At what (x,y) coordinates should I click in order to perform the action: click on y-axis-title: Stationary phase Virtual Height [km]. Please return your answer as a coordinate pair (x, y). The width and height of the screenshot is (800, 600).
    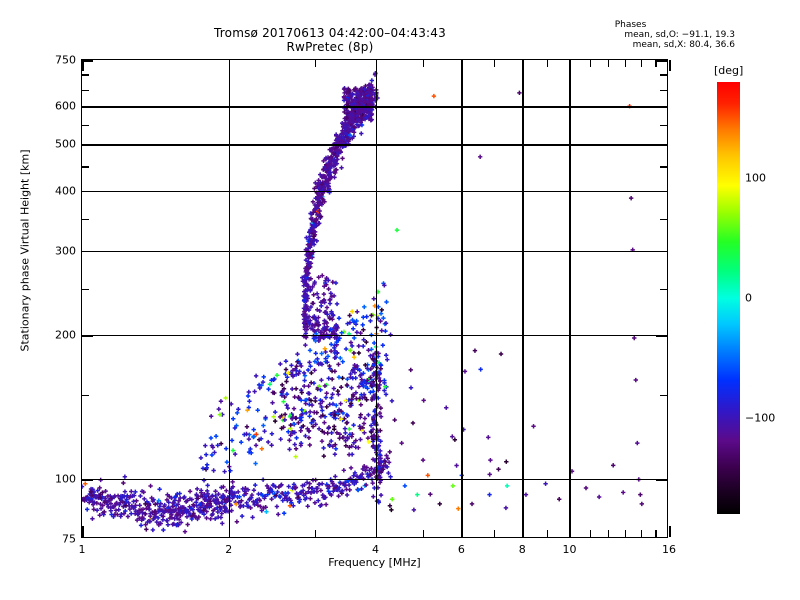
    Looking at the image, I should click on (25, 250).